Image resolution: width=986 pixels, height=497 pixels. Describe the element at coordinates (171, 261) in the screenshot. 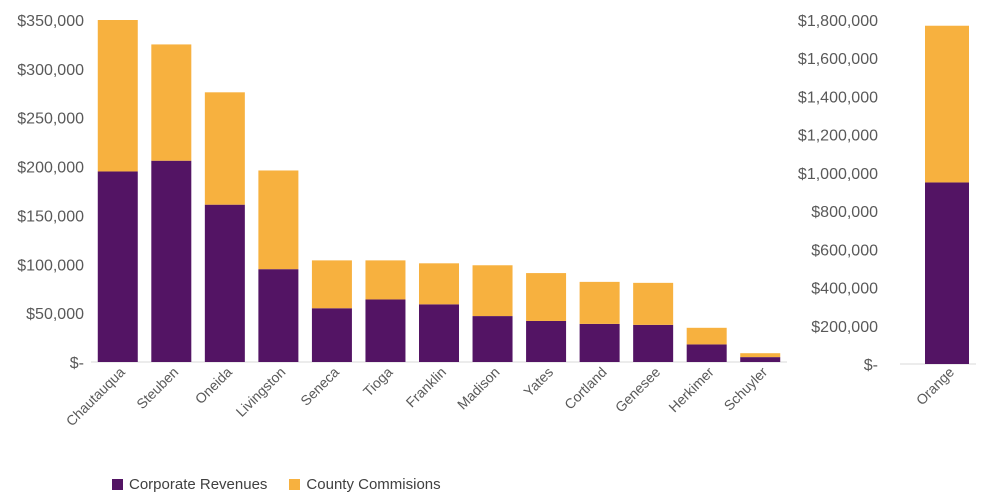

I see `bar-corporate-revenues-steuben` at that location.